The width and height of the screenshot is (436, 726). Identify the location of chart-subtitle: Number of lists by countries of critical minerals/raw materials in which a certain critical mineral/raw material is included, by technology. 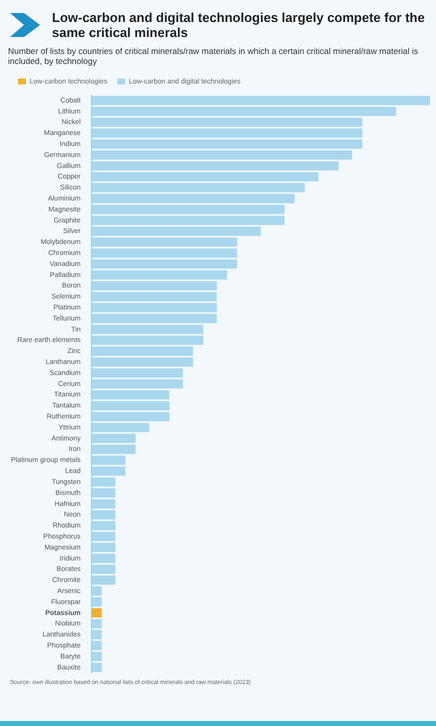
(213, 56).